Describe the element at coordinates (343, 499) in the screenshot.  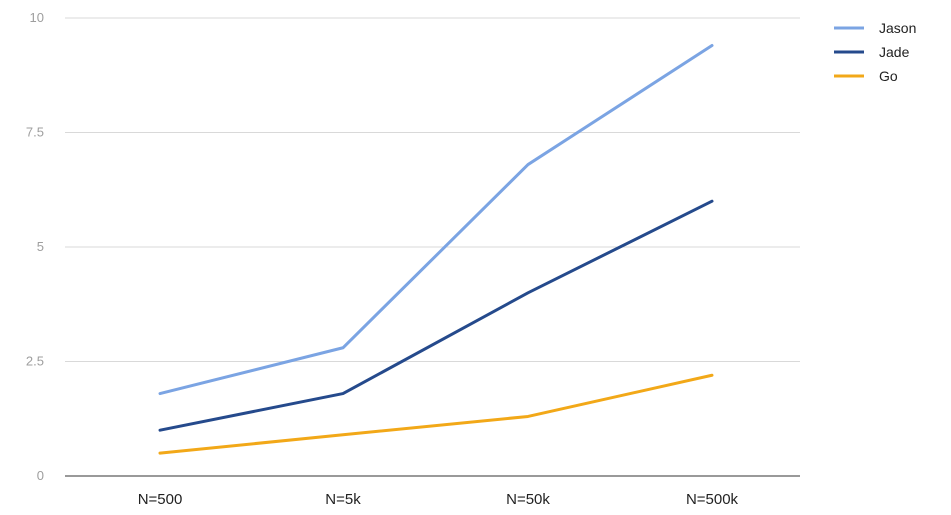
I see `x-tick-label: N=5k` at that location.